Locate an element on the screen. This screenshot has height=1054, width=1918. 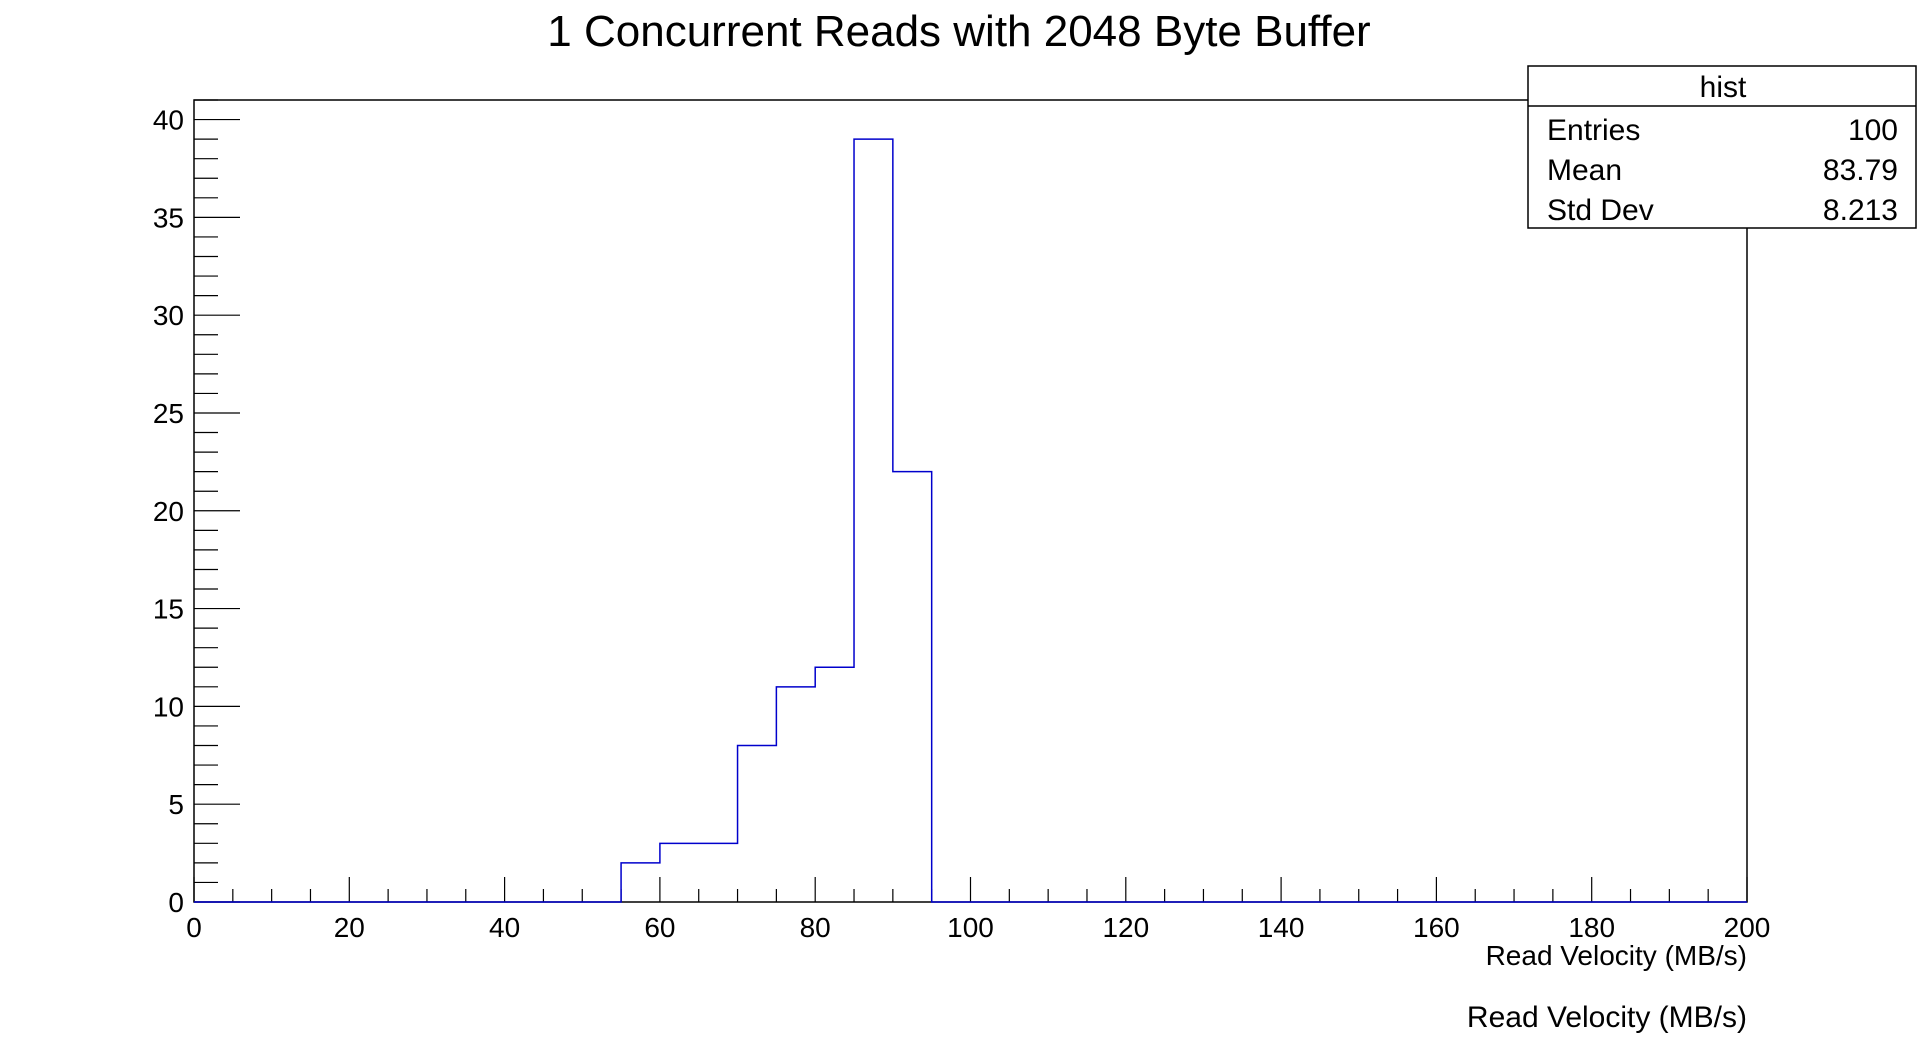
x-tick-label: 0 is located at coordinates (194, 927).